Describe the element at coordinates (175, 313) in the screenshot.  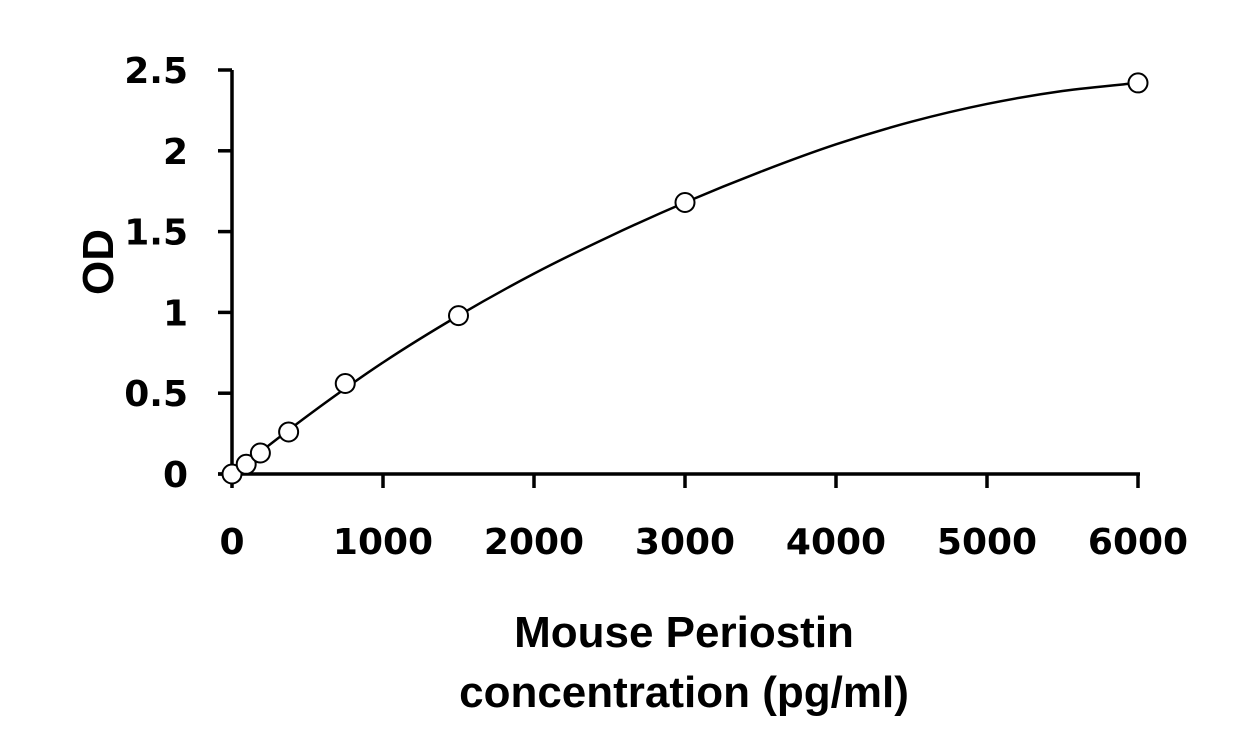
I see `y-tick-label: 1` at that location.